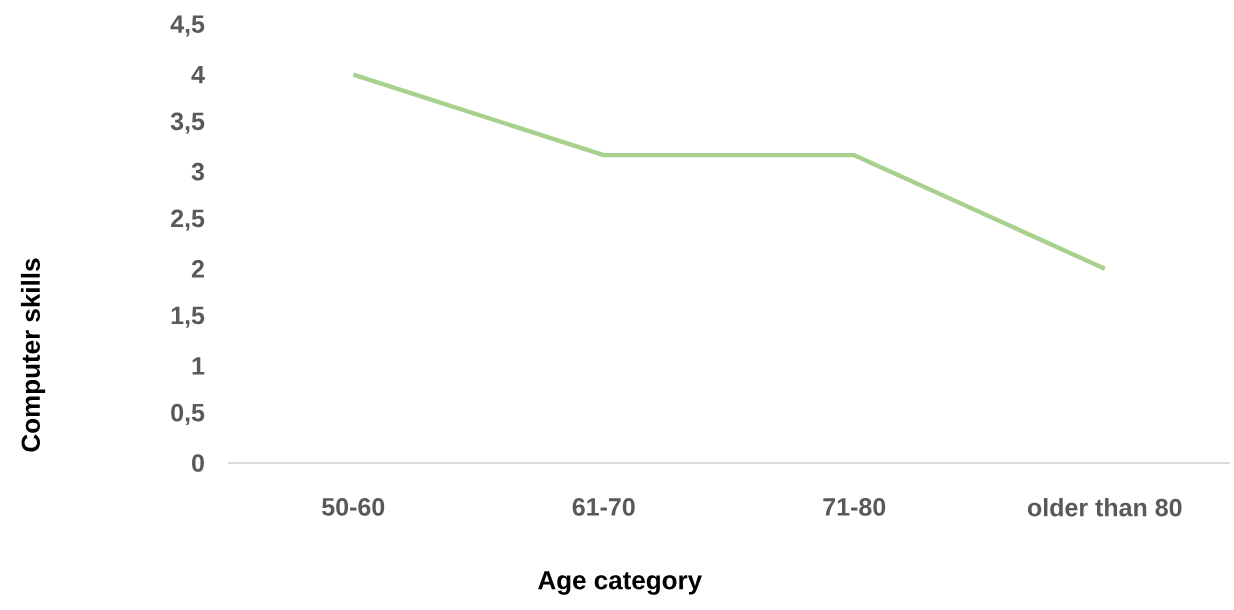  What do you see at coordinates (188, 414) in the screenshot?
I see `y-tick-label: 0,5` at bounding box center [188, 414].